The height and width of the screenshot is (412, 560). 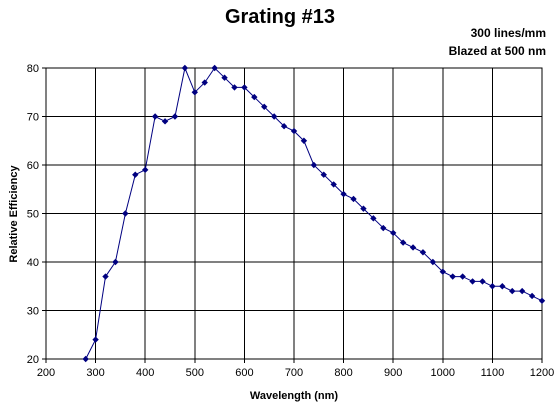 What do you see at coordinates (493, 373) in the screenshot?
I see `x-tick-label: 1100` at bounding box center [493, 373].